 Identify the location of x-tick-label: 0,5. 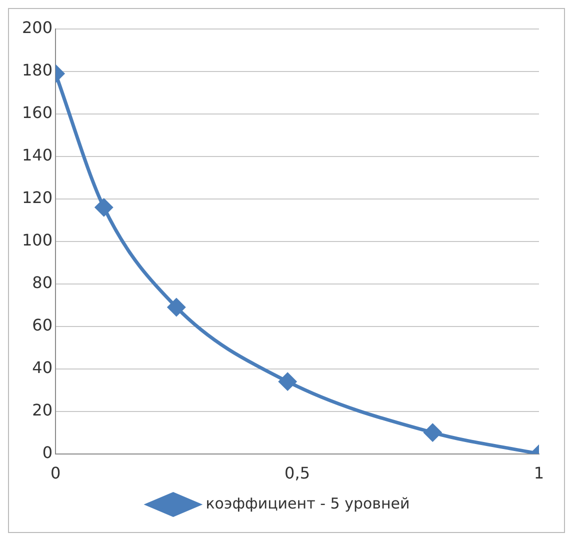
(297, 473).